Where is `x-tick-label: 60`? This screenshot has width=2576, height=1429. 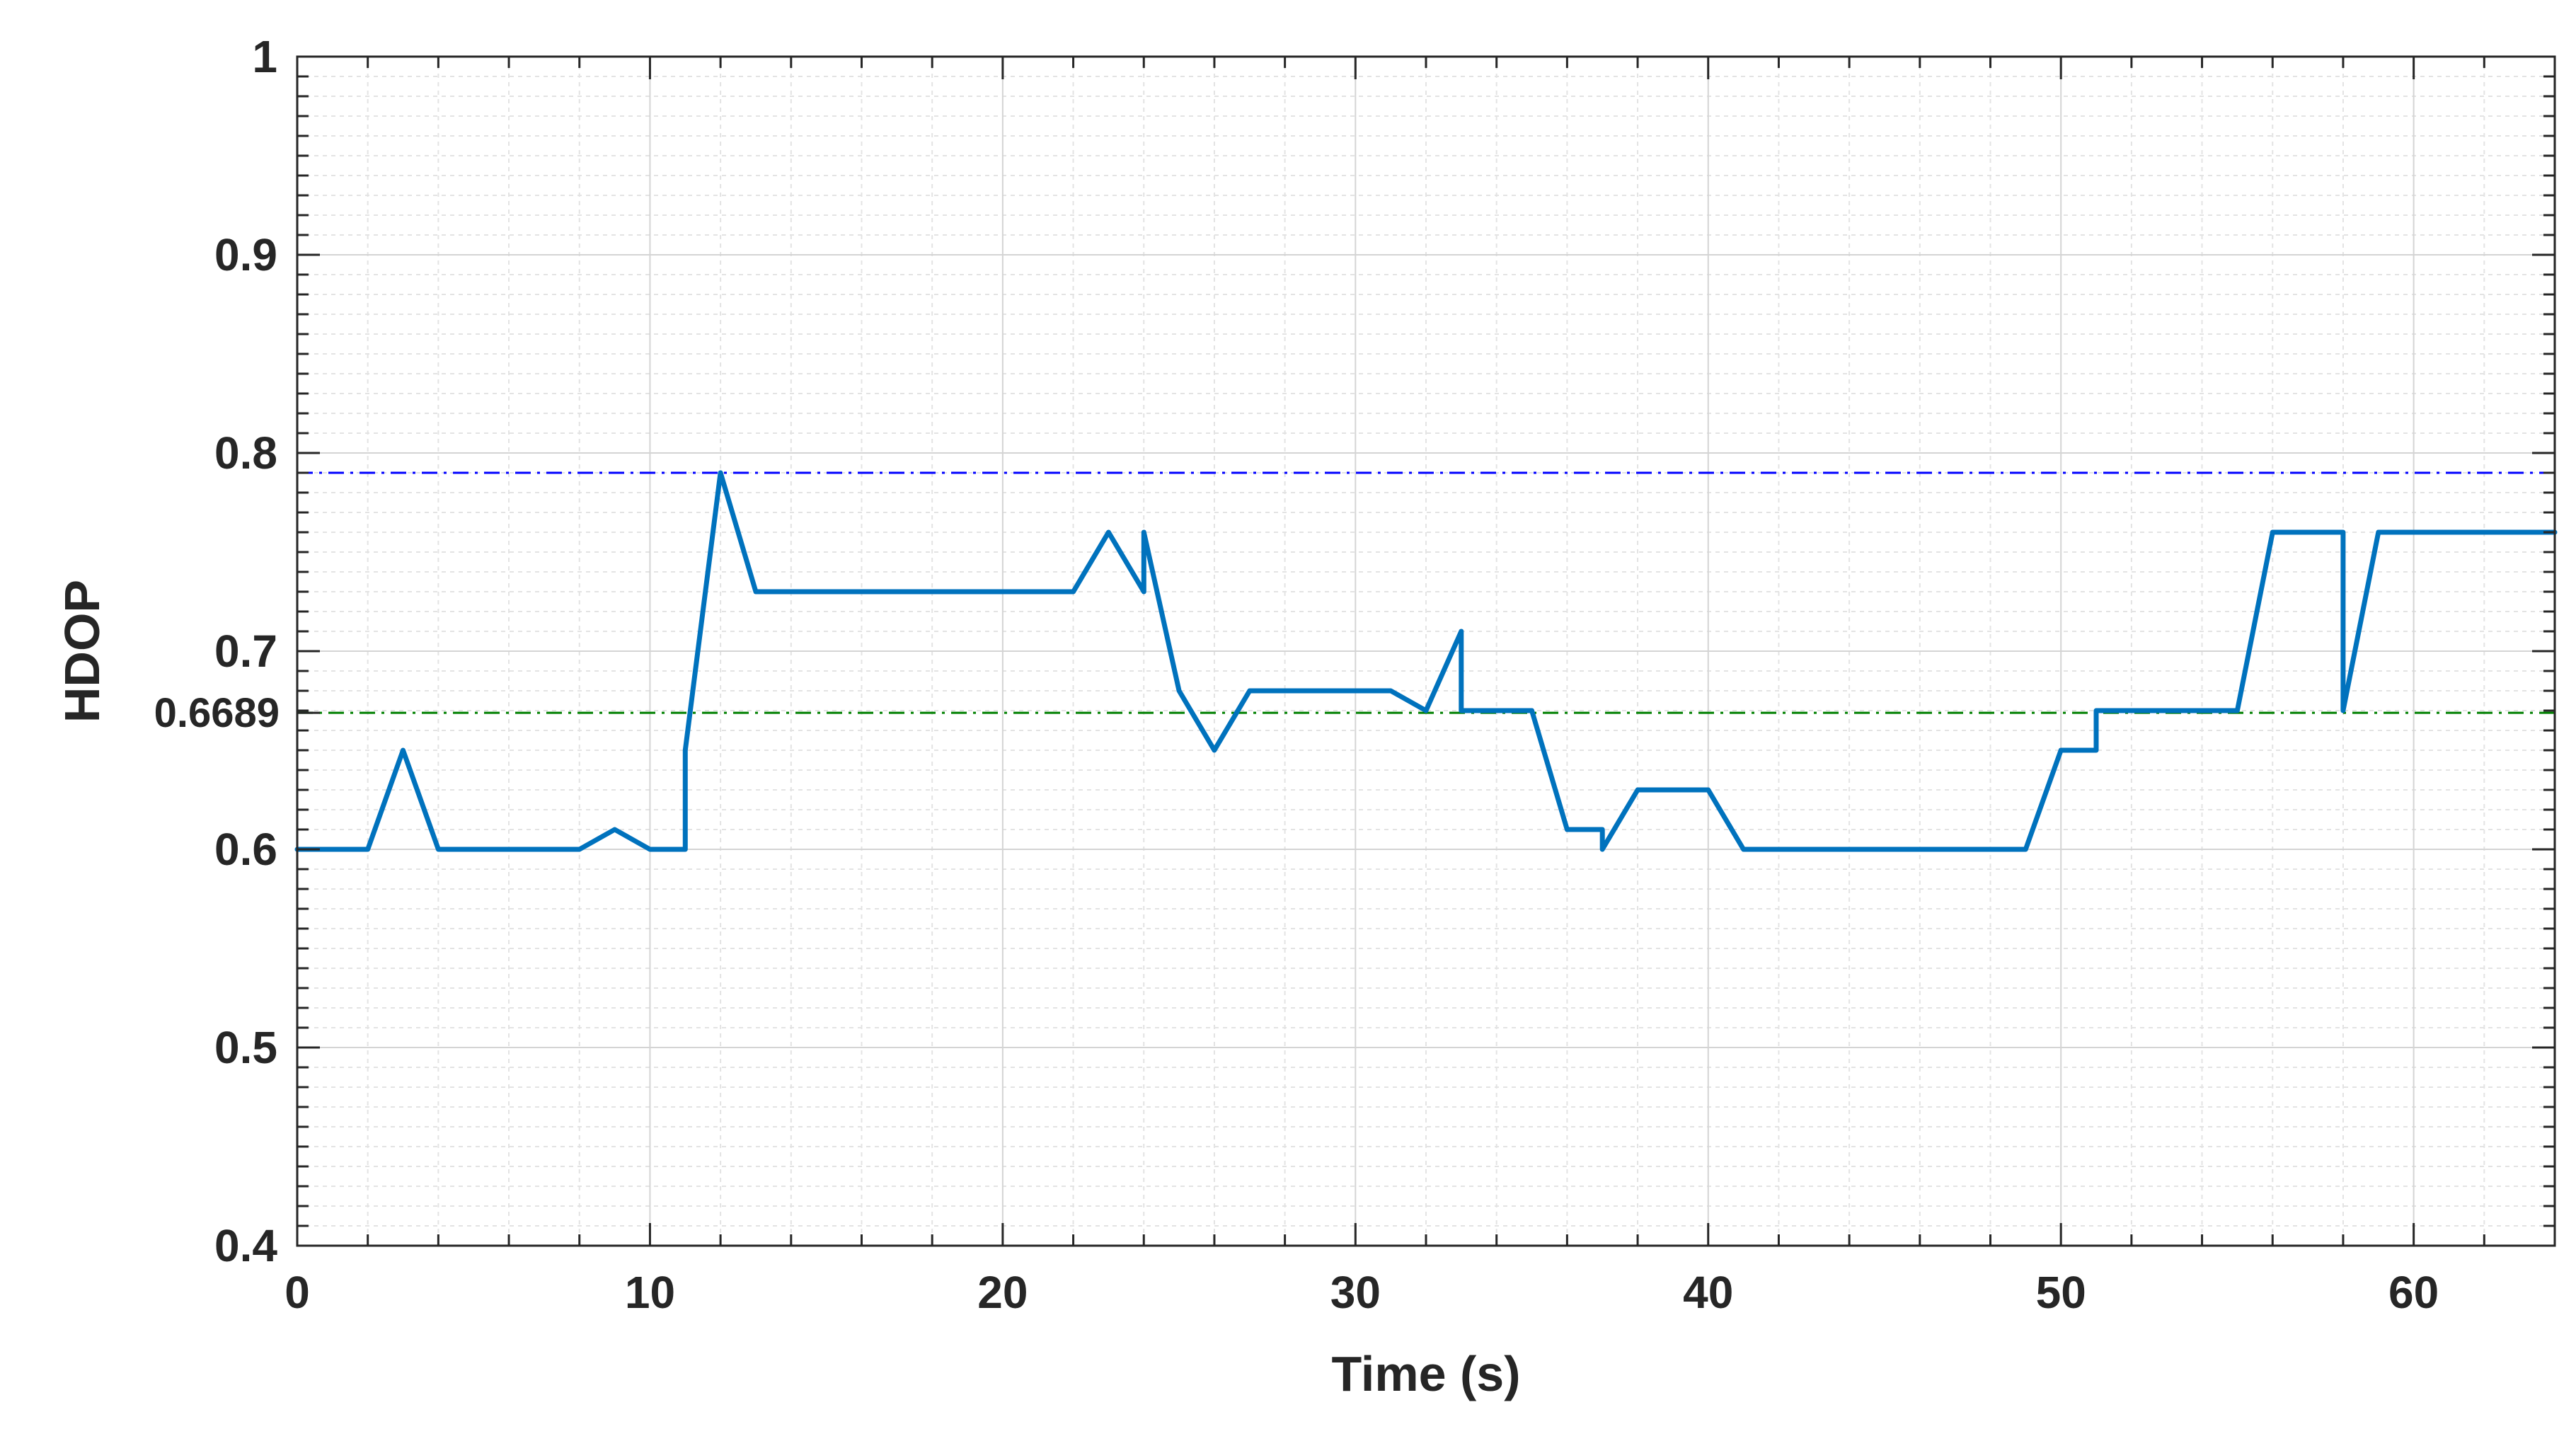
x-tick-label: 60 is located at coordinates (2414, 1292).